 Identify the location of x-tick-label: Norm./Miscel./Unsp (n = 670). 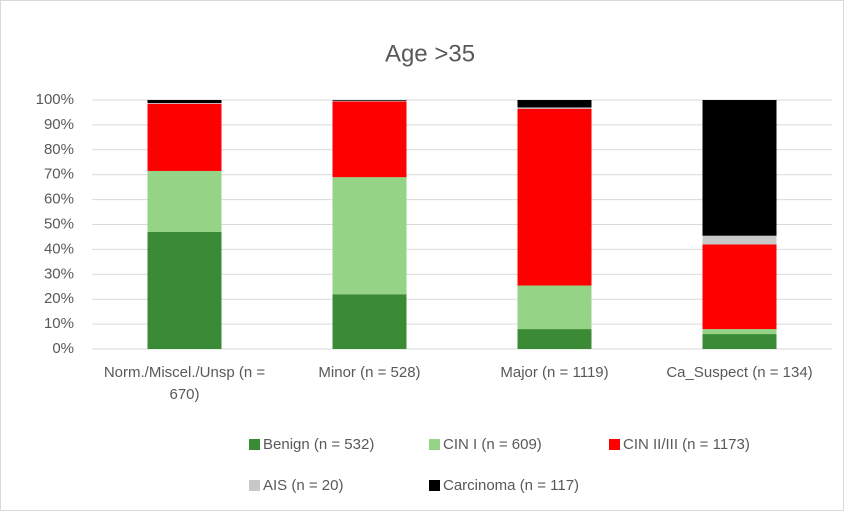
(185, 383).